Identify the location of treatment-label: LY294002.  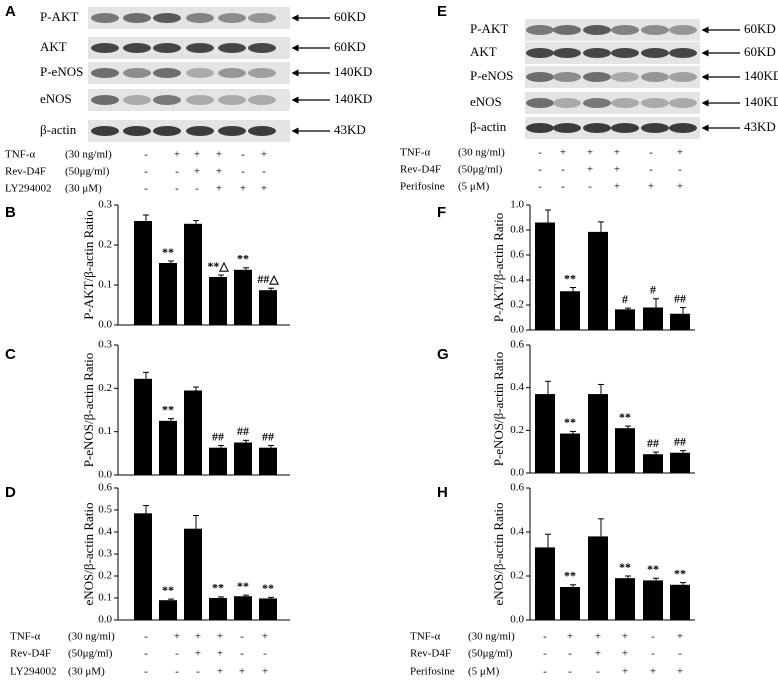
(33, 672).